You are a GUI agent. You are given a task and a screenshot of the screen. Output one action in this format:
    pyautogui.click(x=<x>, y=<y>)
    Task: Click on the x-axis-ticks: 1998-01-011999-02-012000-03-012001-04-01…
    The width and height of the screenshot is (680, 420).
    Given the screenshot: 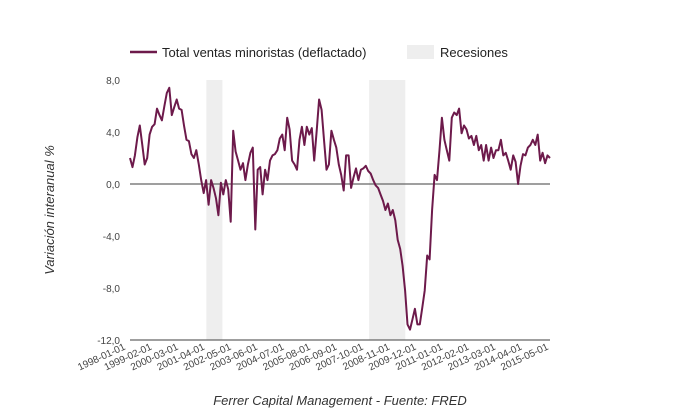 What is the action you would take?
    pyautogui.click(x=313, y=358)
    